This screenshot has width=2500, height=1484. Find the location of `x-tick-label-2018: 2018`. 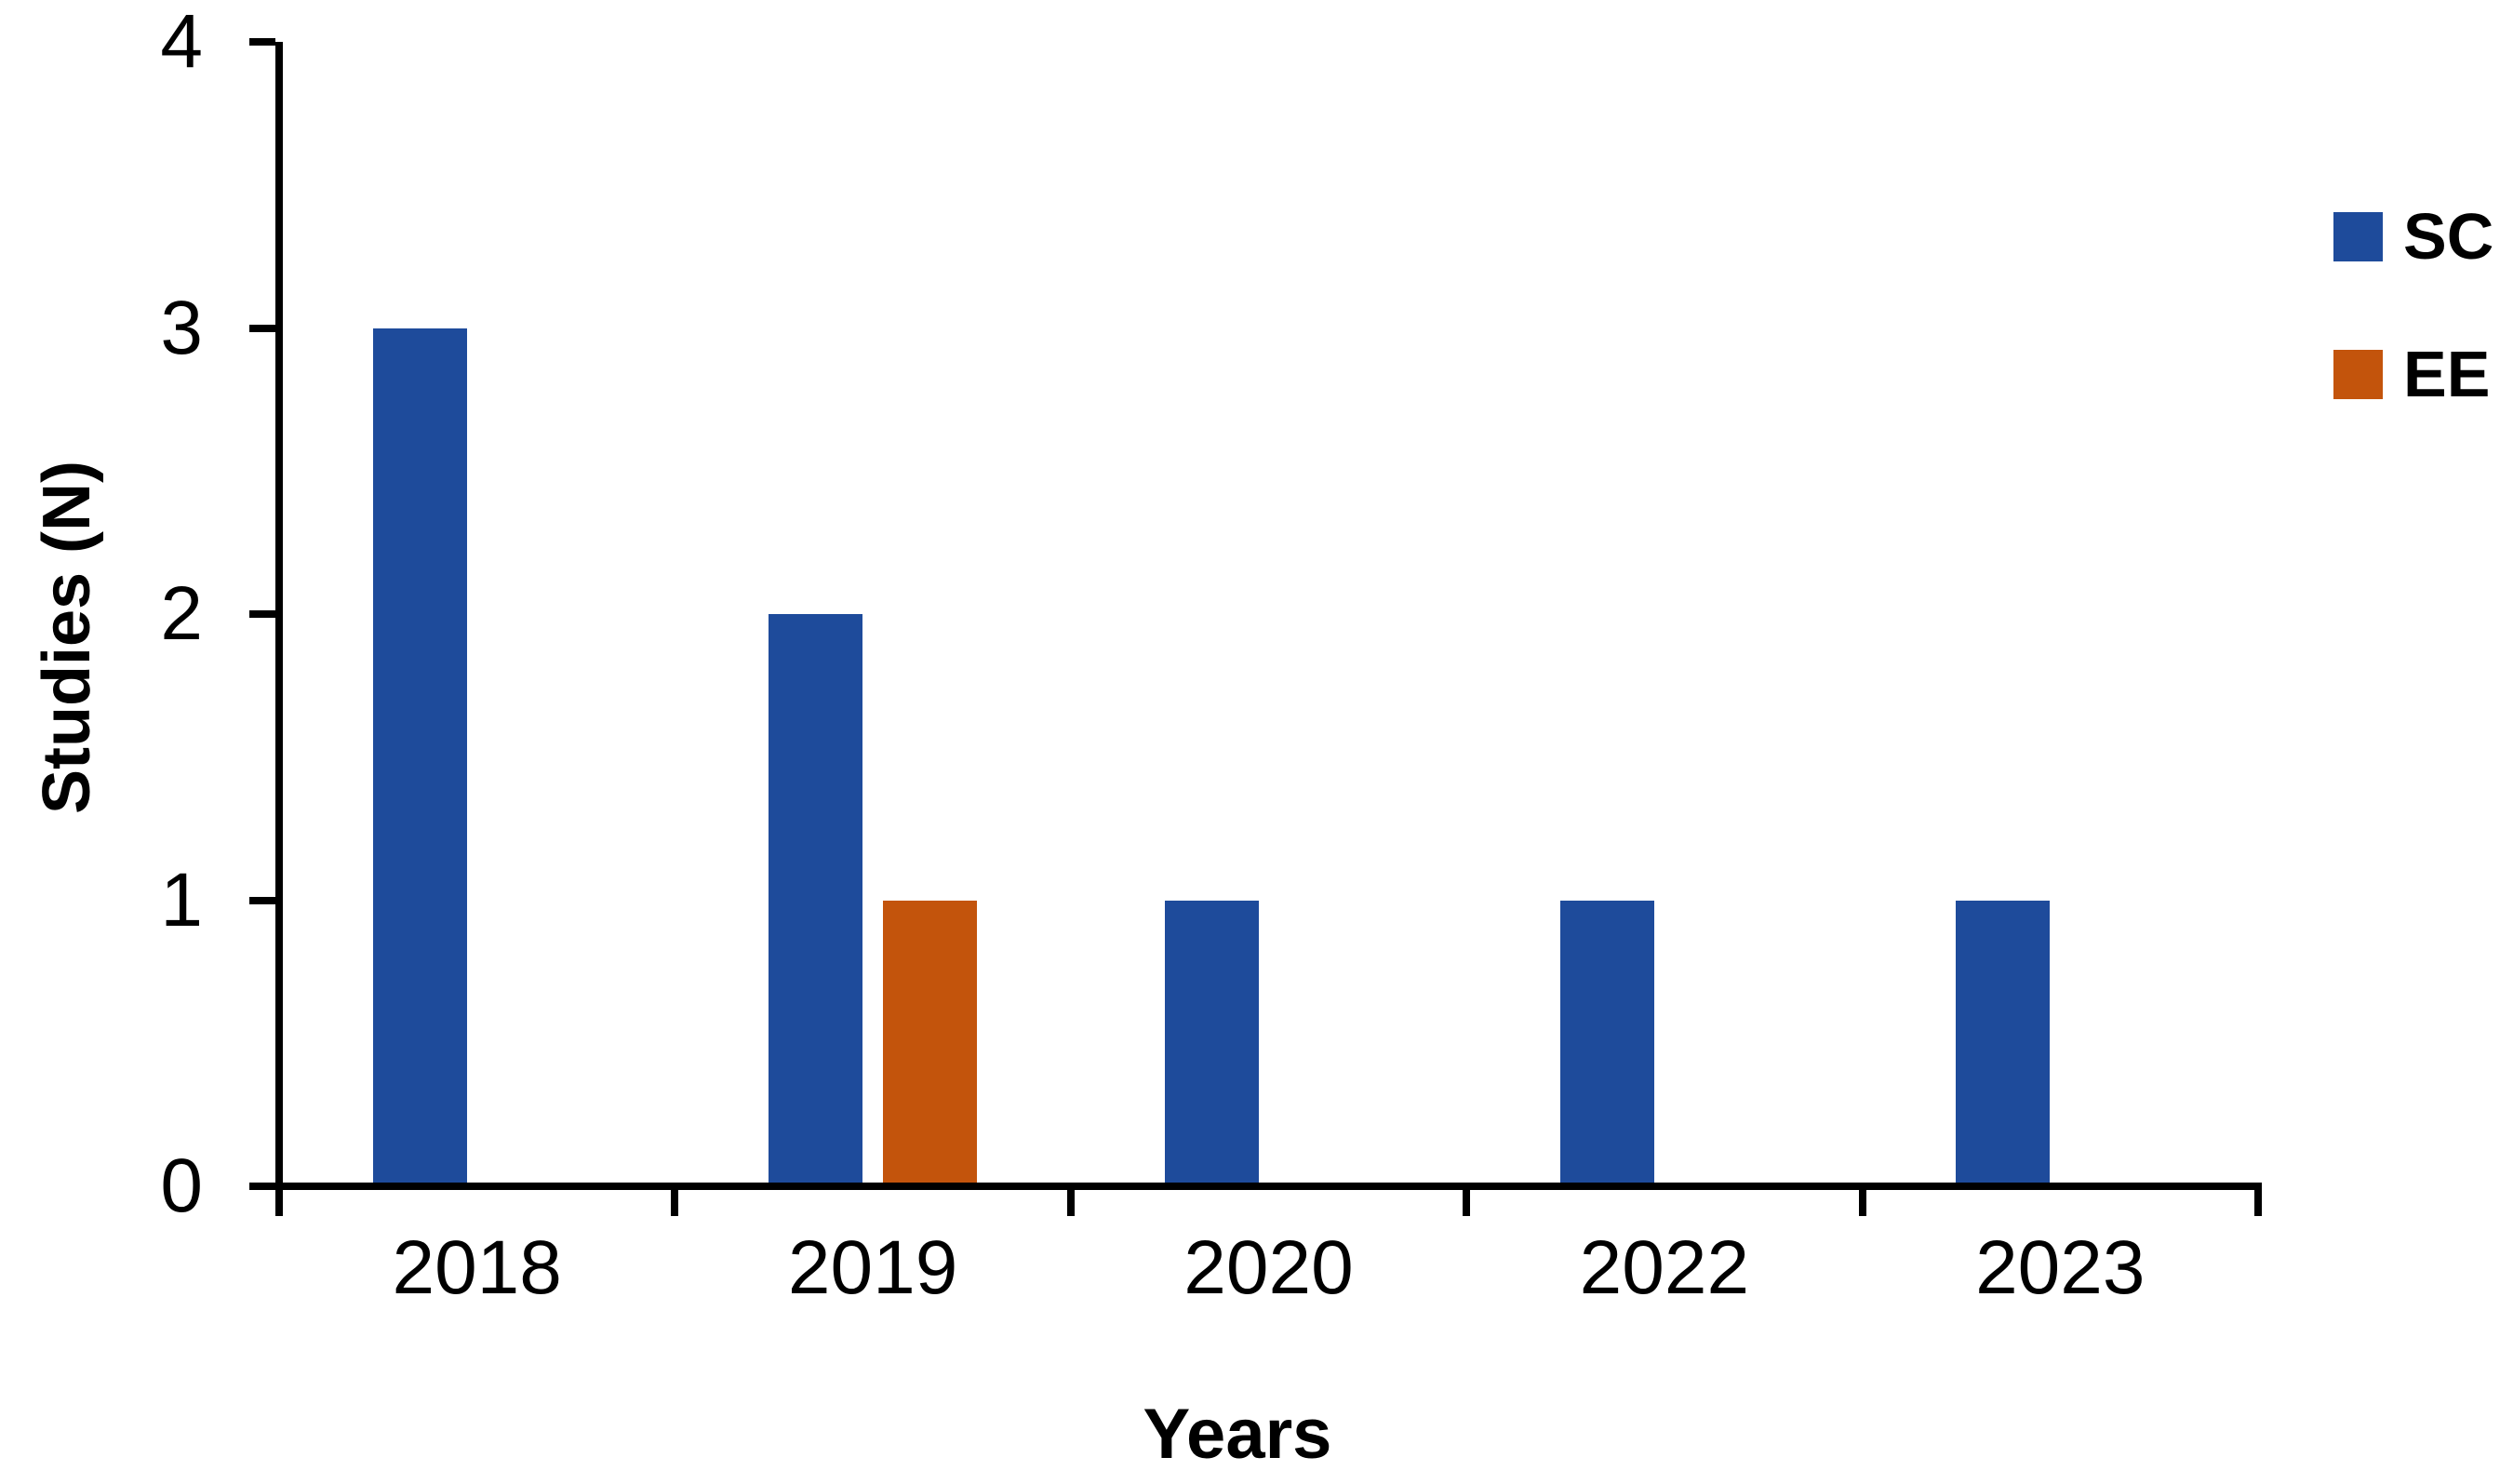

x-tick-label-2018: 2018 is located at coordinates (477, 1267).